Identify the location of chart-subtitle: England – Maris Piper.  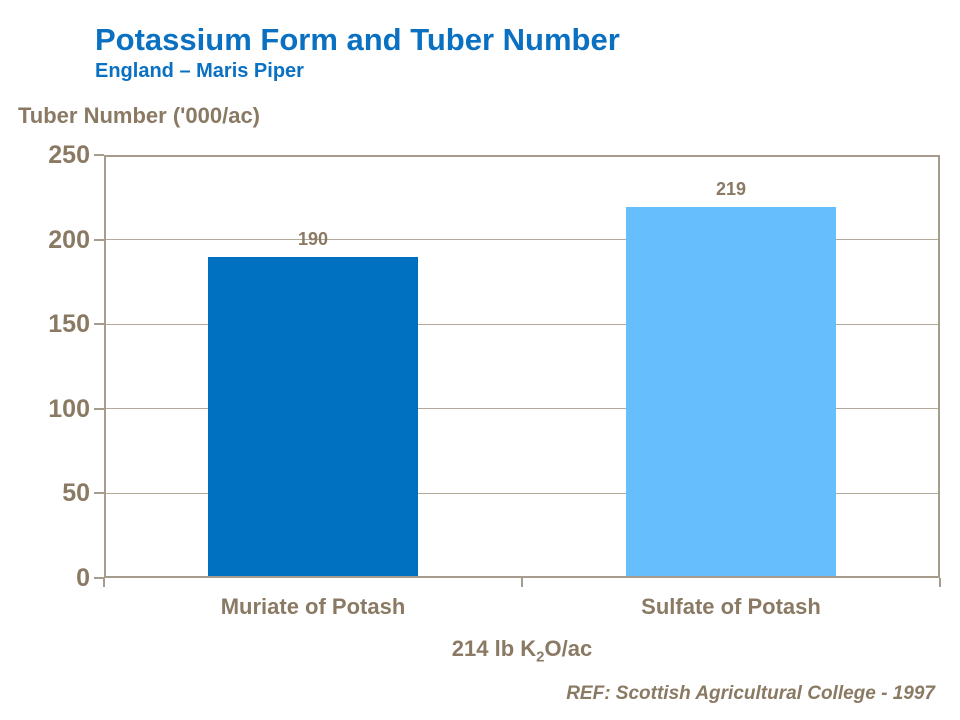
(199, 71).